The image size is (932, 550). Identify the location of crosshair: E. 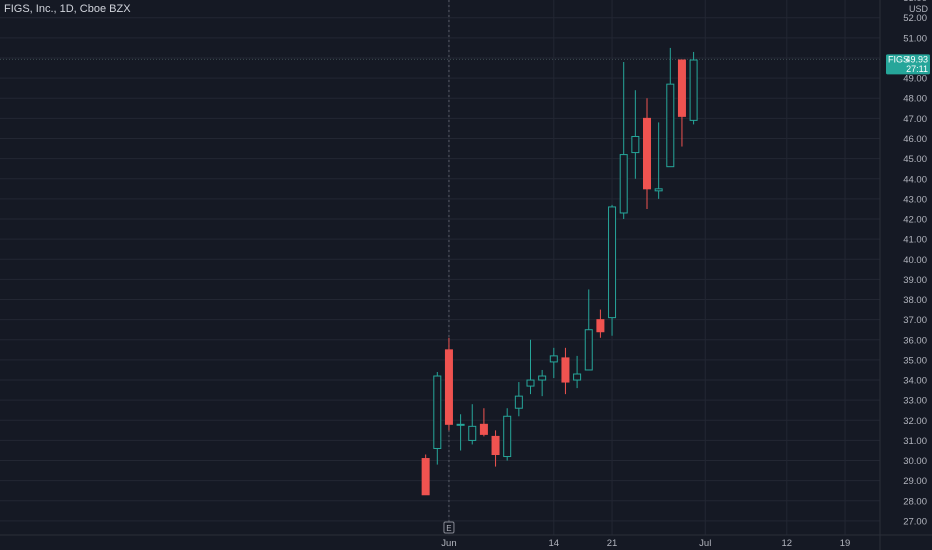
(449, 267).